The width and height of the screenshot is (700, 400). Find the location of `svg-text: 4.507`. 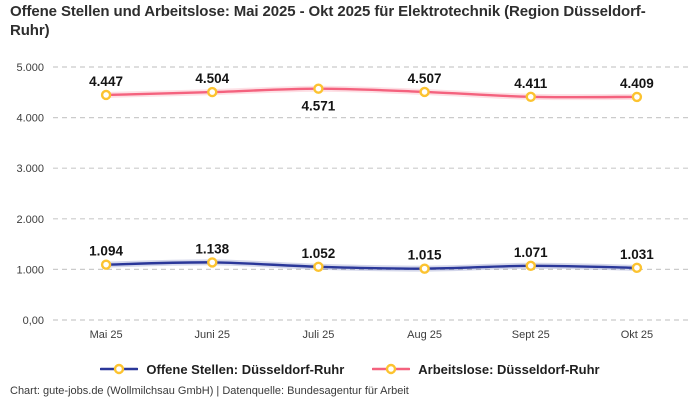

svg-text: 4.507 is located at coordinates (425, 78).